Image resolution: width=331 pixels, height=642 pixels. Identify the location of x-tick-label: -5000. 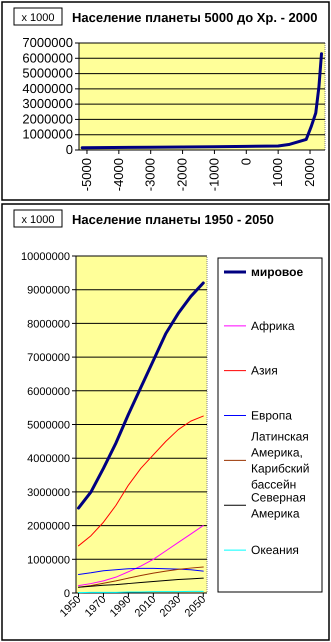
(86, 175).